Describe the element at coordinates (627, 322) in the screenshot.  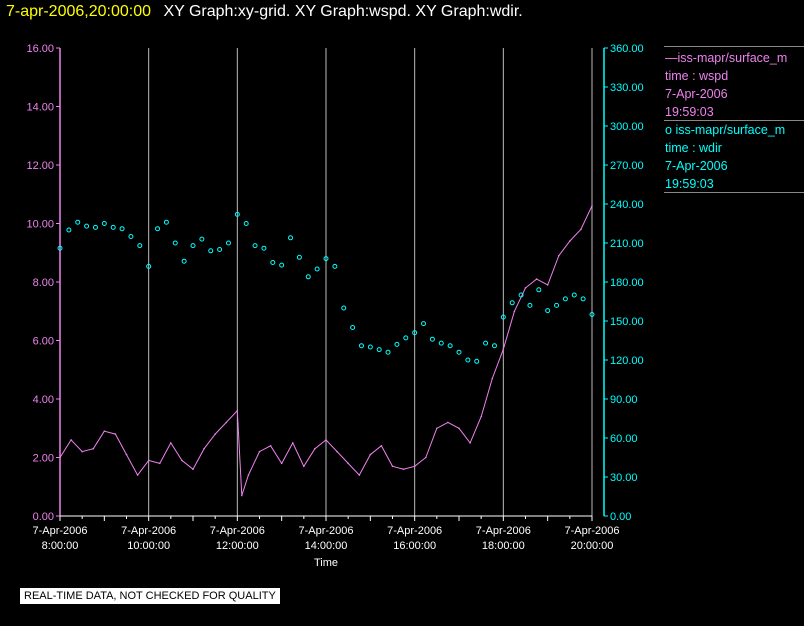
I see `right-tick-label: 150.00` at that location.